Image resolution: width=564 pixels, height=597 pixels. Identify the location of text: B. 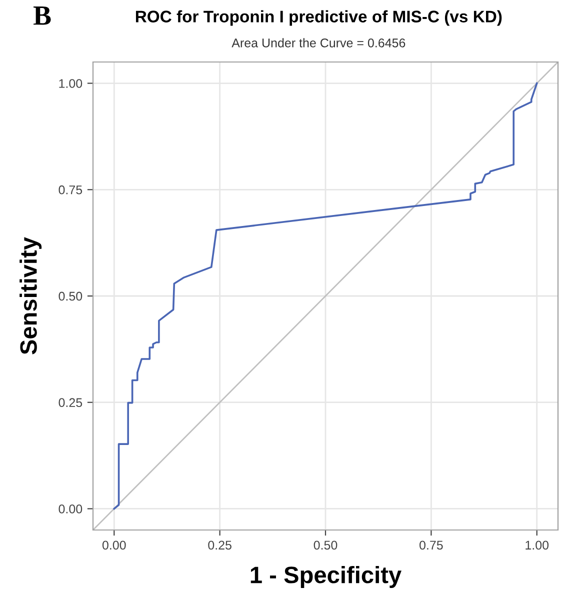
(42, 15).